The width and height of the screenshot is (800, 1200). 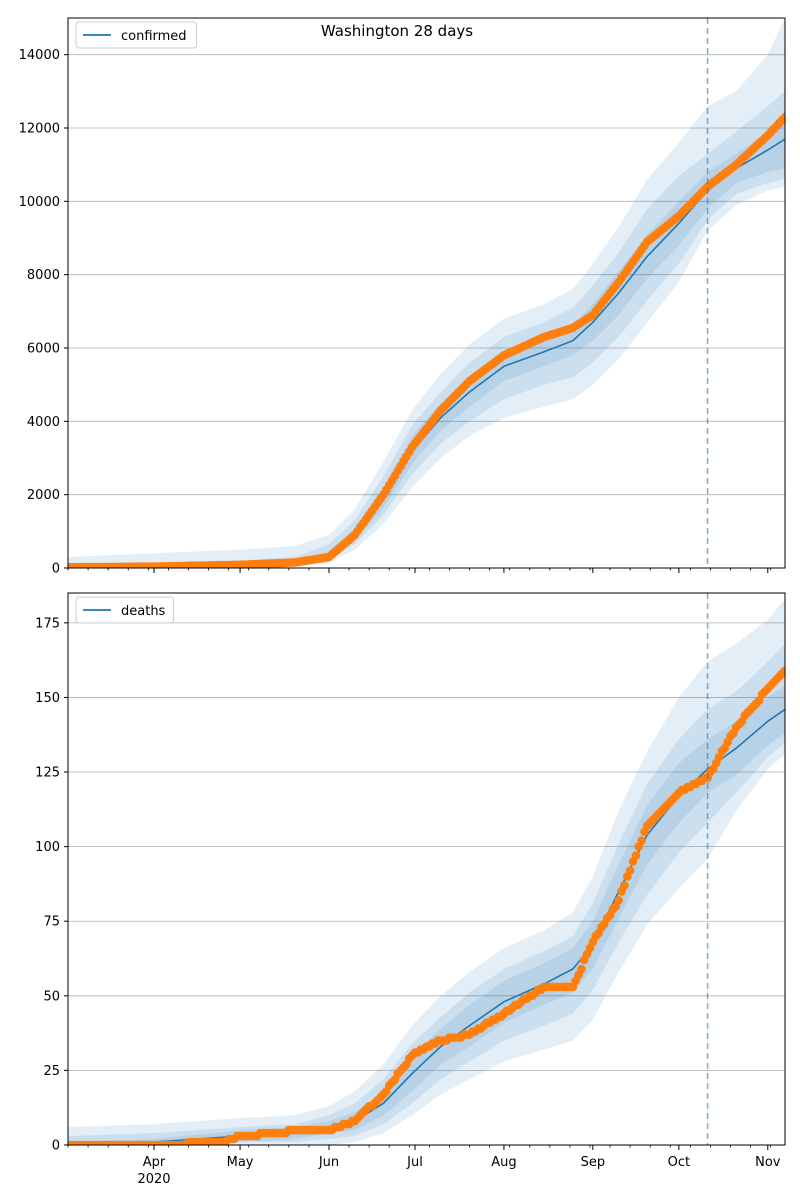 I want to click on y-tick-label: 14000, so click(x=39, y=55).